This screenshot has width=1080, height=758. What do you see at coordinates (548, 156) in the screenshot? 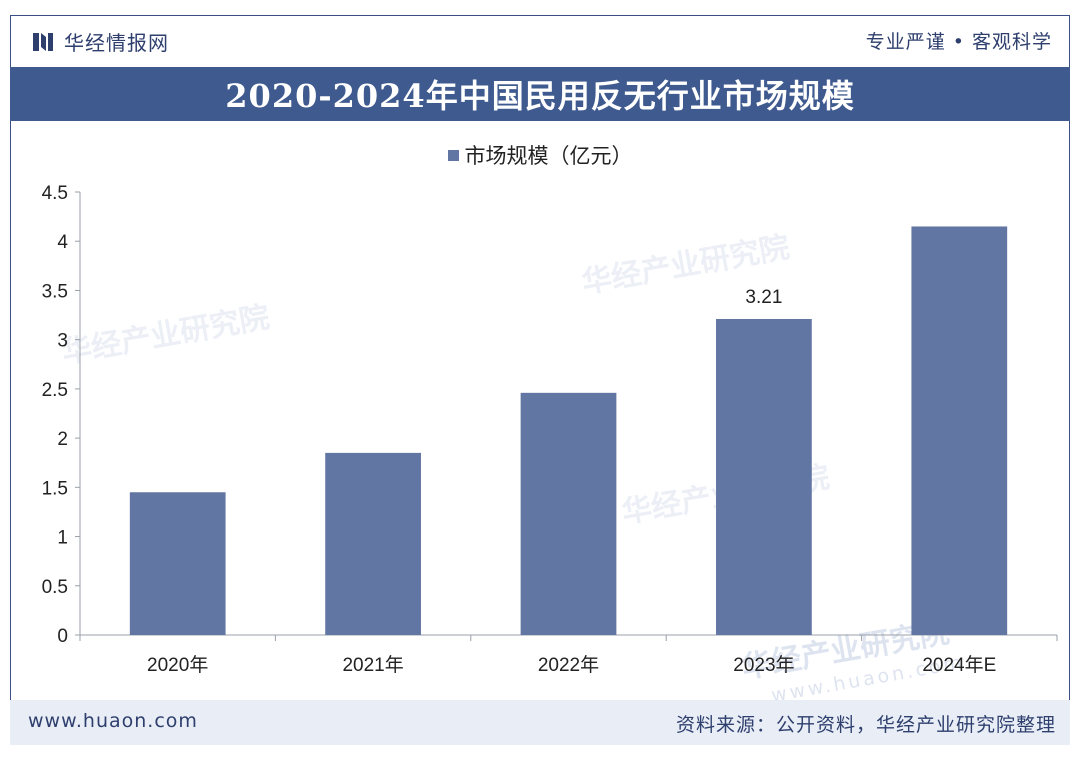
I see `legend-label: 市场规模（亿元）` at bounding box center [548, 156].